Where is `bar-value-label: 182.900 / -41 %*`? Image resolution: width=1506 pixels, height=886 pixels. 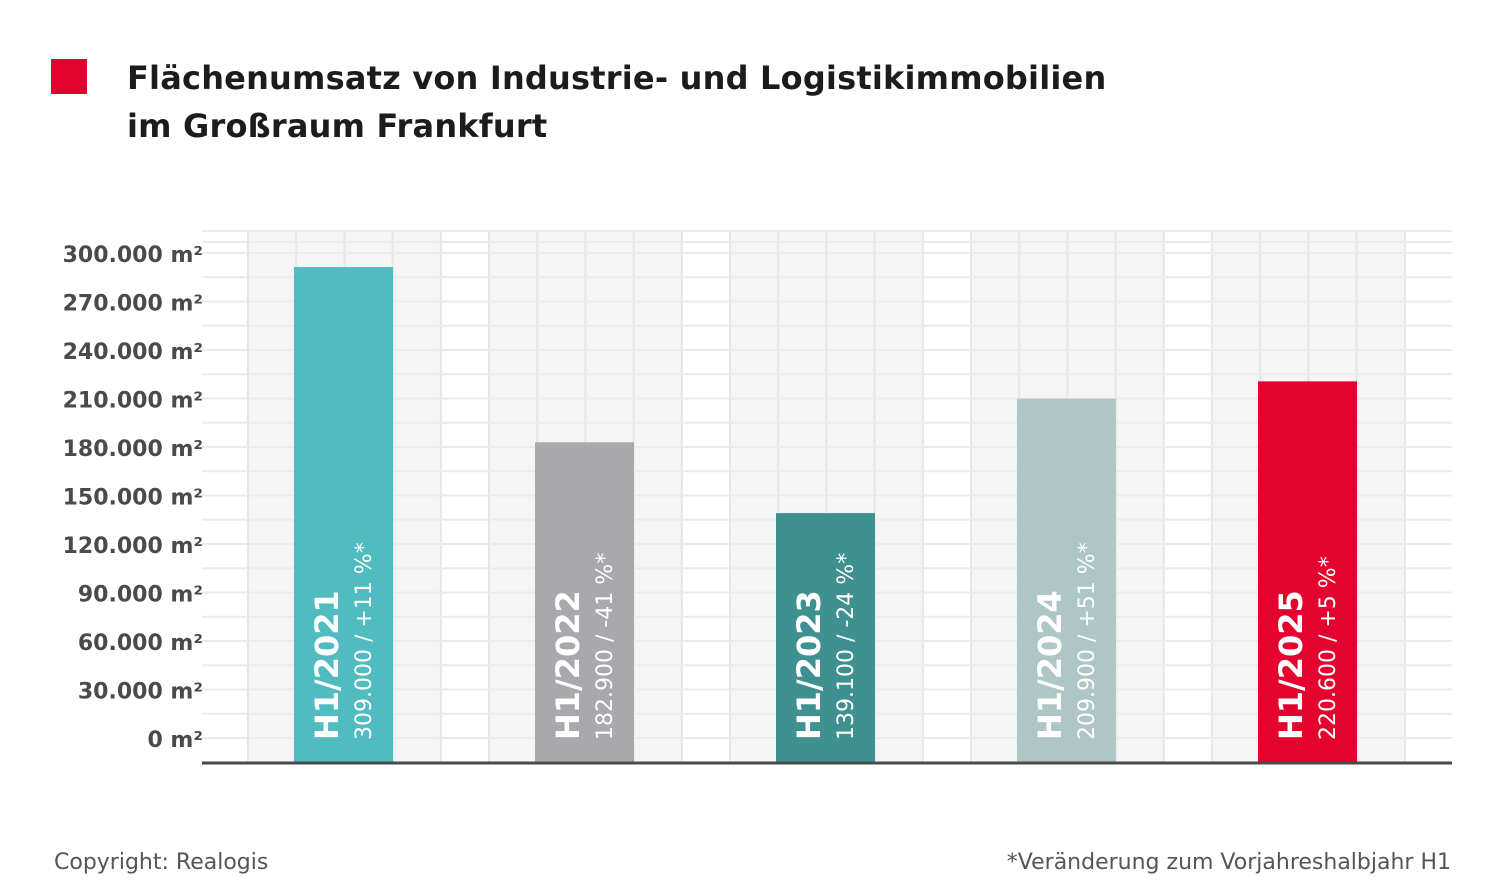
bar-value-label: 182.900 / -41 %* is located at coordinates (605, 646).